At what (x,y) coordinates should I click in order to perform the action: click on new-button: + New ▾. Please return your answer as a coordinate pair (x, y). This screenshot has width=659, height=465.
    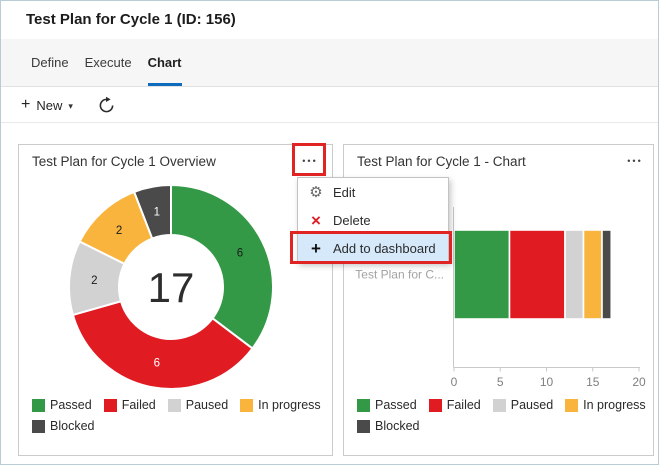
    Looking at the image, I should click on (47, 105).